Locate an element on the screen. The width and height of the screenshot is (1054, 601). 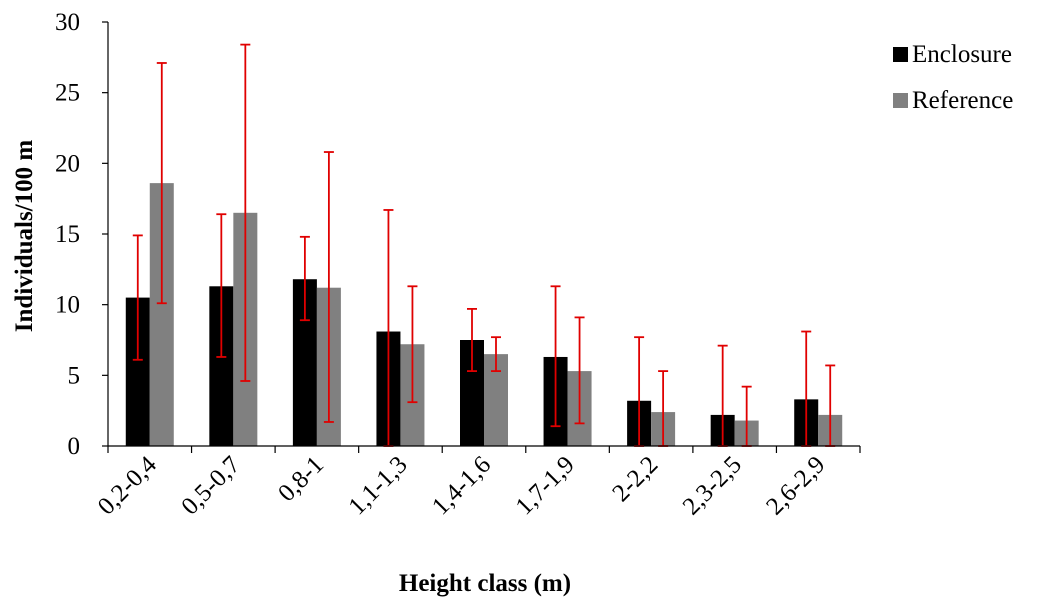
legend: Enclosure Reference is located at coordinates (953, 77).